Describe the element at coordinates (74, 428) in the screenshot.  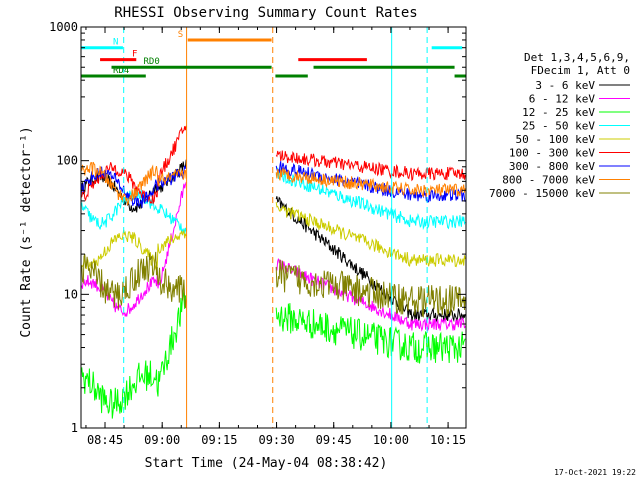
I see `y-tick-label: 1` at that location.